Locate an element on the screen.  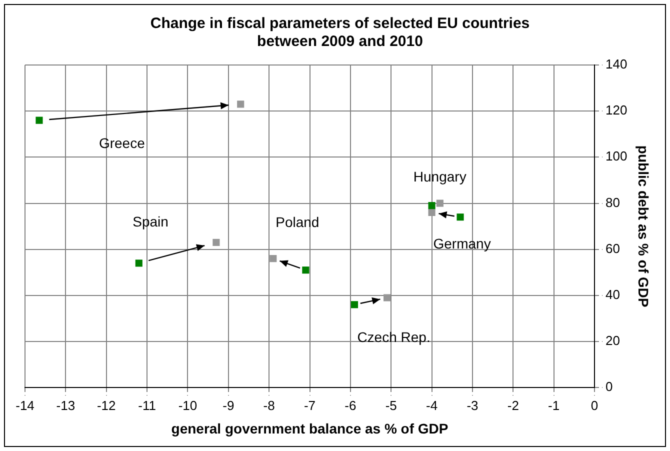
x-tick-label: -14 is located at coordinates (25, 405).